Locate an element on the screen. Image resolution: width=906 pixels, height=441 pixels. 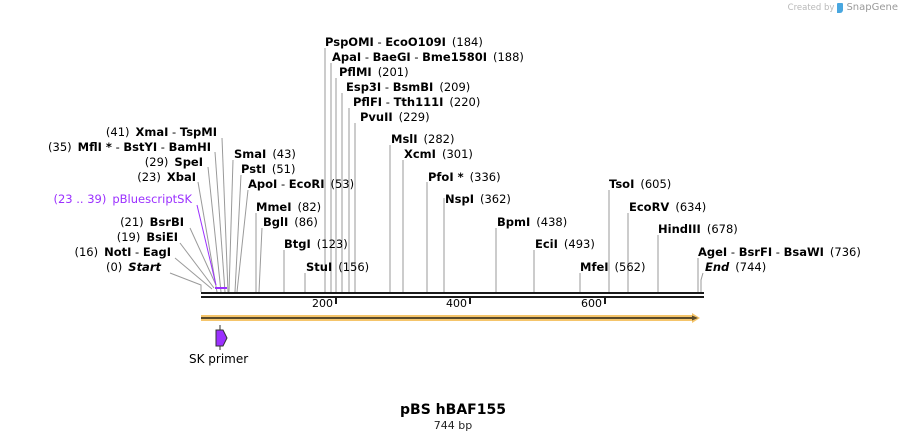
credit-prefix: Created by is located at coordinates (811, 7).